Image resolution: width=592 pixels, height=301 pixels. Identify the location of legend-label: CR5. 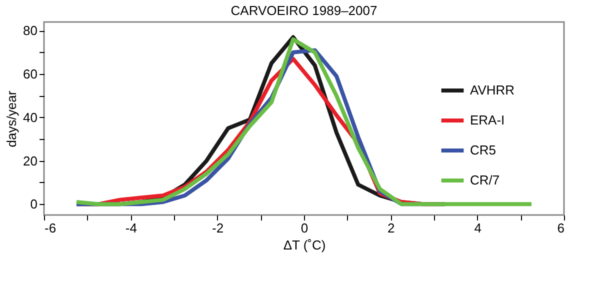
(483, 150).